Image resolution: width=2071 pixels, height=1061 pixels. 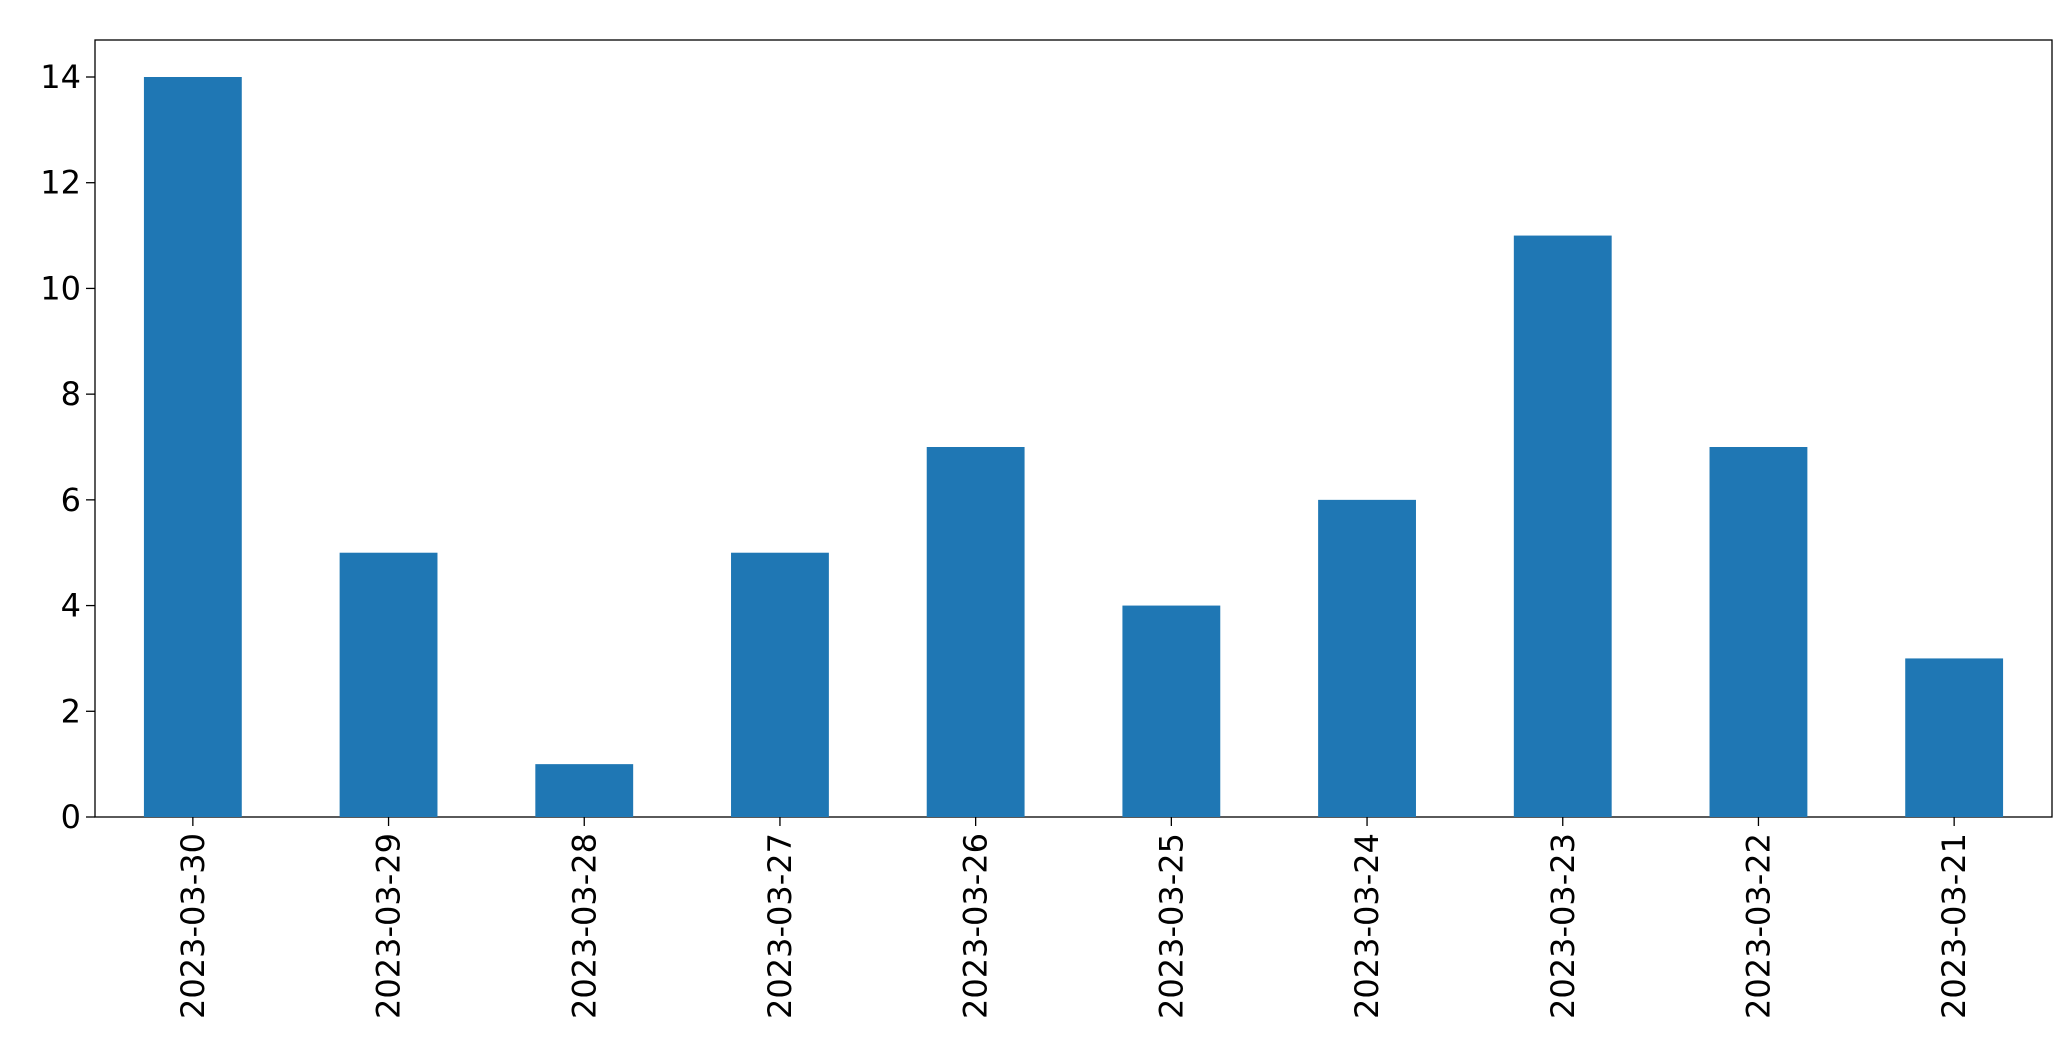 What do you see at coordinates (1171, 926) in the screenshot?
I see `x-tick-label: 2023-03-25` at bounding box center [1171, 926].